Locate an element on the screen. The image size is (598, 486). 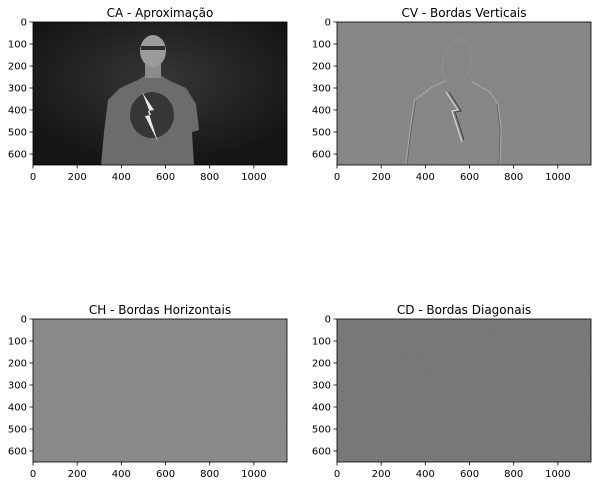
panel-title: CD - Bordas Diagonais is located at coordinates (464, 310).